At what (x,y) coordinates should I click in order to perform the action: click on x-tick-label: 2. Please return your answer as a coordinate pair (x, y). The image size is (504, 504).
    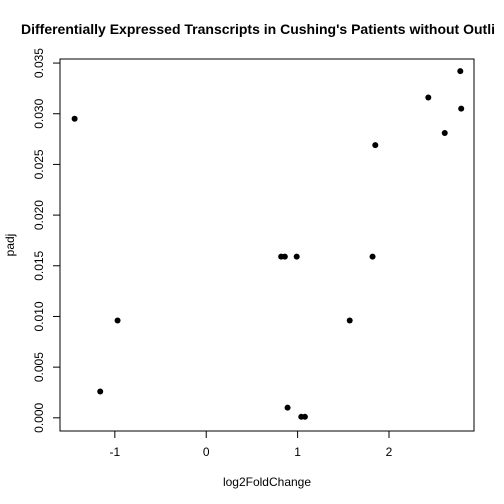
    Looking at the image, I should click on (389, 452).